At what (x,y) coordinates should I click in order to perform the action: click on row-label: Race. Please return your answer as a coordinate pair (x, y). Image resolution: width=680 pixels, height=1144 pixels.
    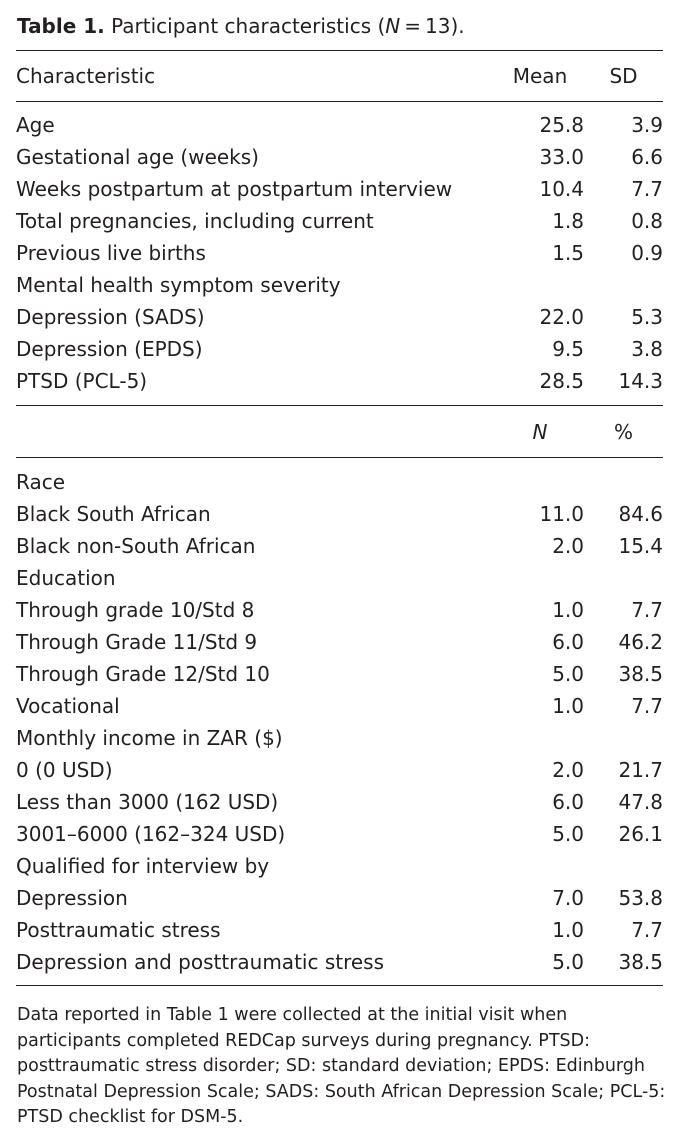
    Looking at the image, I should click on (41, 482).